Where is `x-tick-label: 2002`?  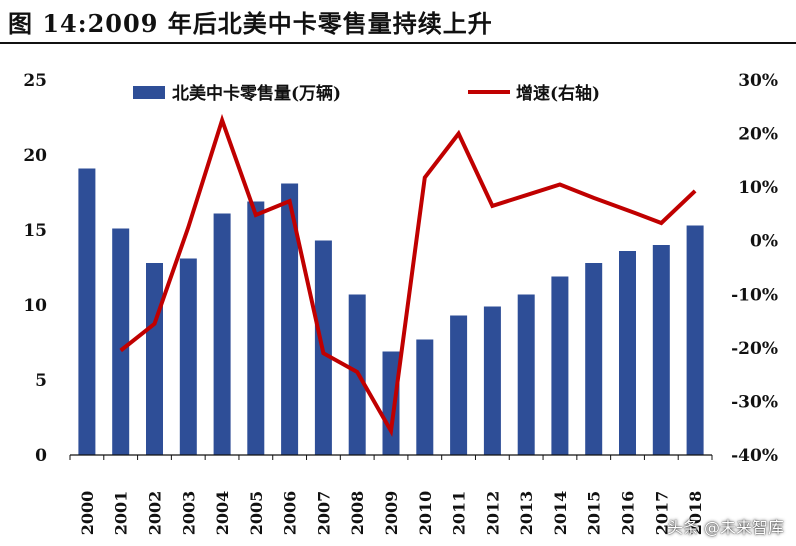 x-tick-label: 2002 is located at coordinates (154, 513).